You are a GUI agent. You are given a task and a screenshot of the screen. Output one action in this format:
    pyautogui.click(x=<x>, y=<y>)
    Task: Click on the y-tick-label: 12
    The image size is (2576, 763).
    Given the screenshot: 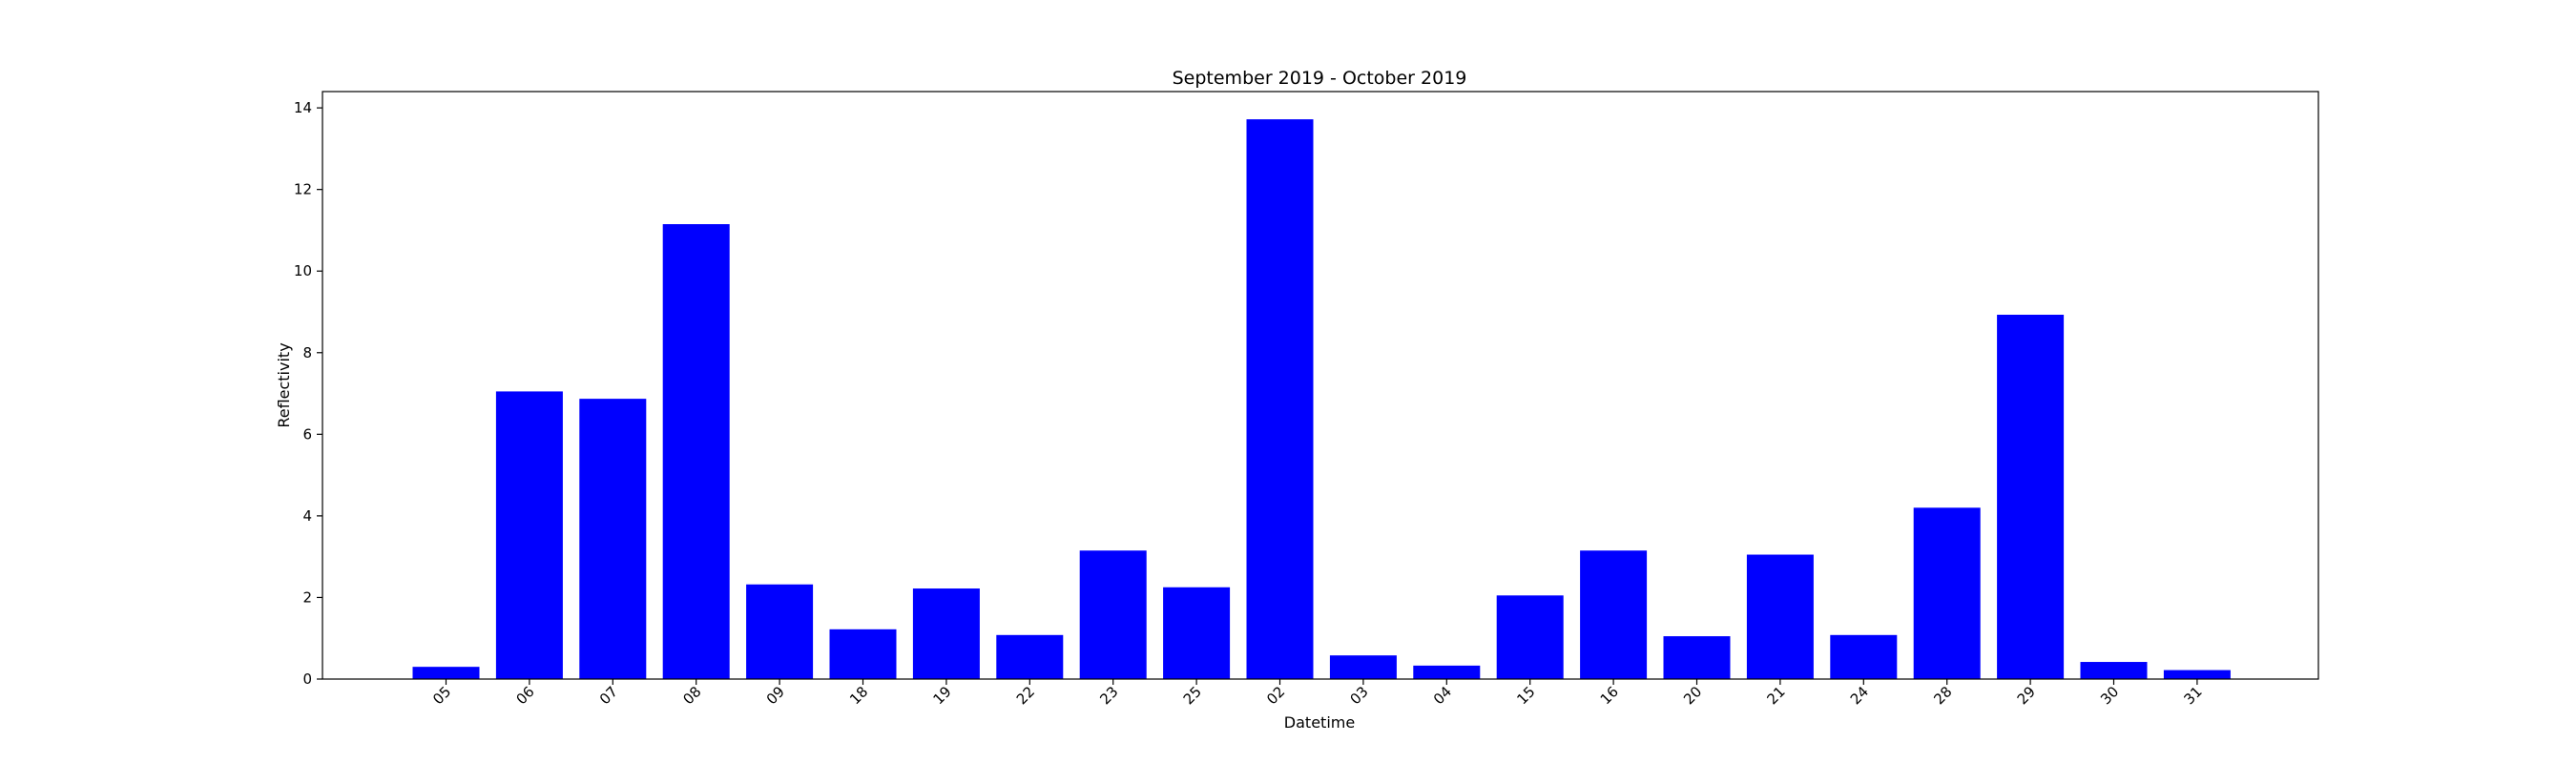 What is the action you would take?
    pyautogui.click(x=303, y=189)
    